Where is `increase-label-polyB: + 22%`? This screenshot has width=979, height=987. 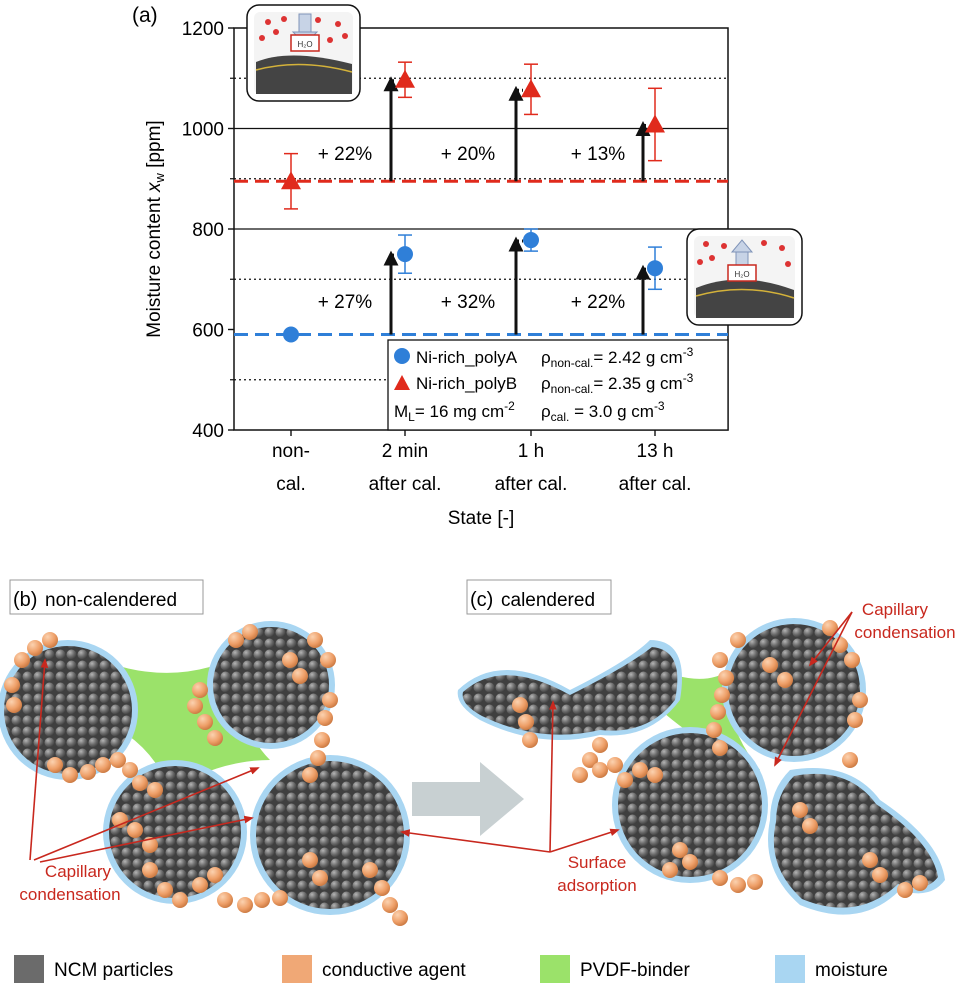 increase-label-polyB: + 22% is located at coordinates (345, 154).